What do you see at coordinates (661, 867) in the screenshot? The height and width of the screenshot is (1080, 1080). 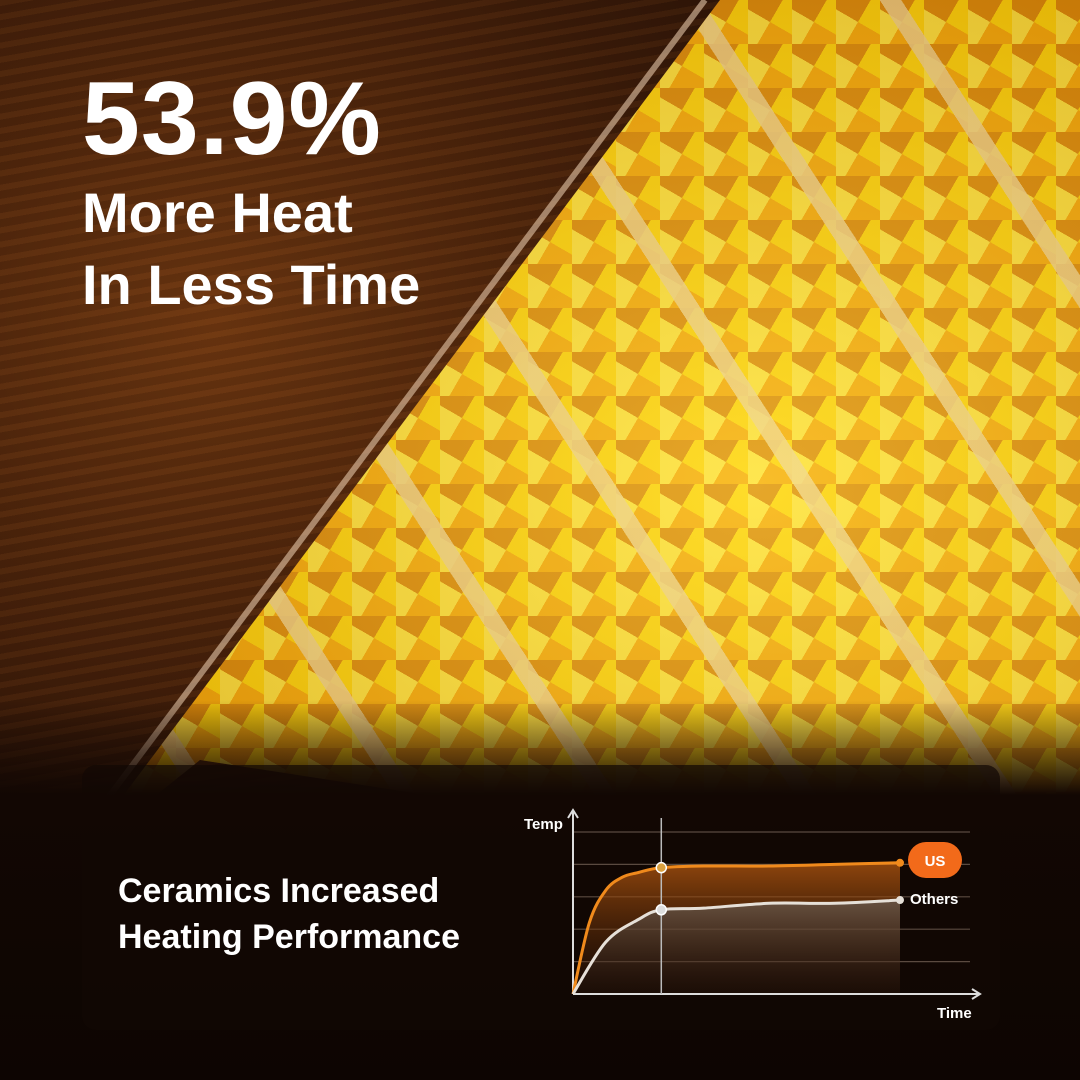 I see `marker-point-us` at bounding box center [661, 867].